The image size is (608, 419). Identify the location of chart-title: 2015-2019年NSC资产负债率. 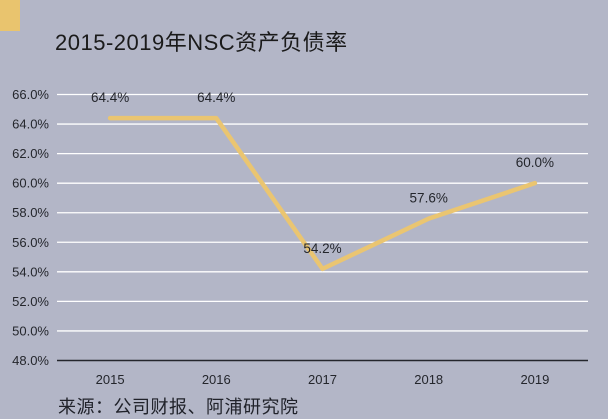
(201, 42).